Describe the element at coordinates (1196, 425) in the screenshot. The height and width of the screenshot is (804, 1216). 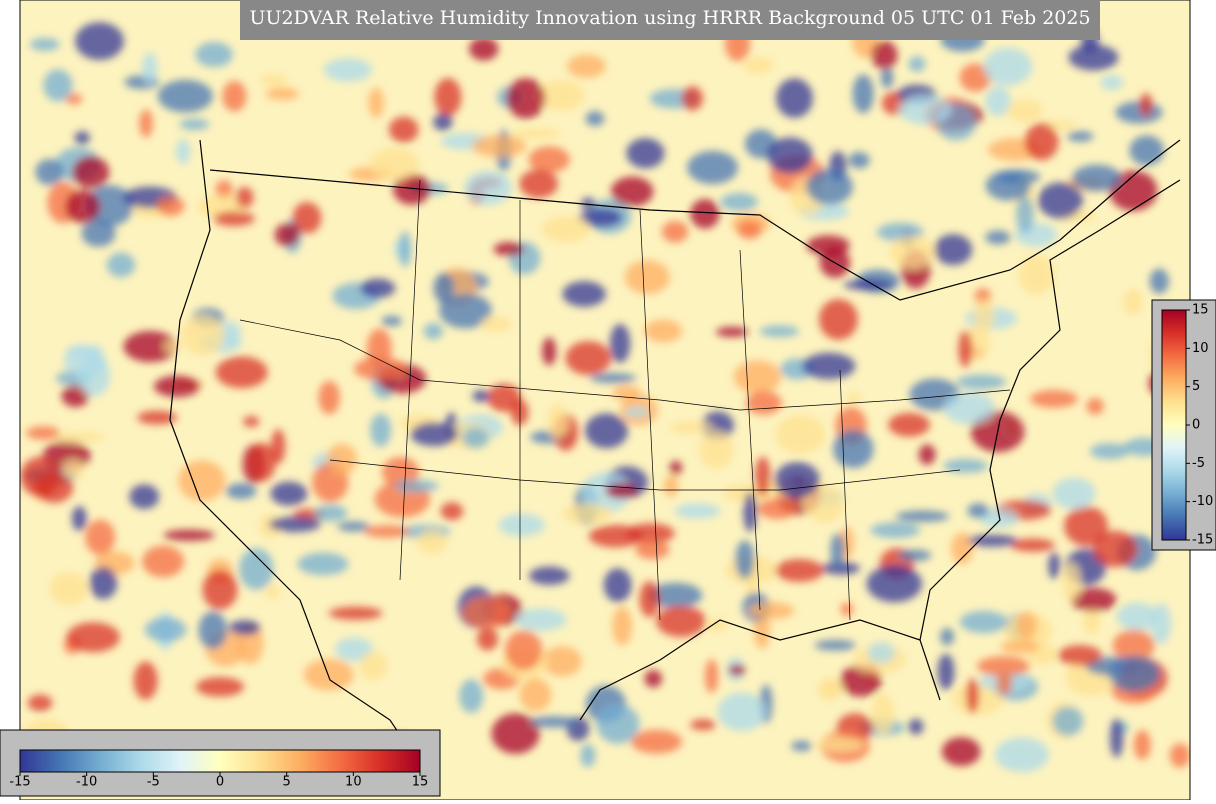
I see `colorbar-tick-label: 0` at that location.